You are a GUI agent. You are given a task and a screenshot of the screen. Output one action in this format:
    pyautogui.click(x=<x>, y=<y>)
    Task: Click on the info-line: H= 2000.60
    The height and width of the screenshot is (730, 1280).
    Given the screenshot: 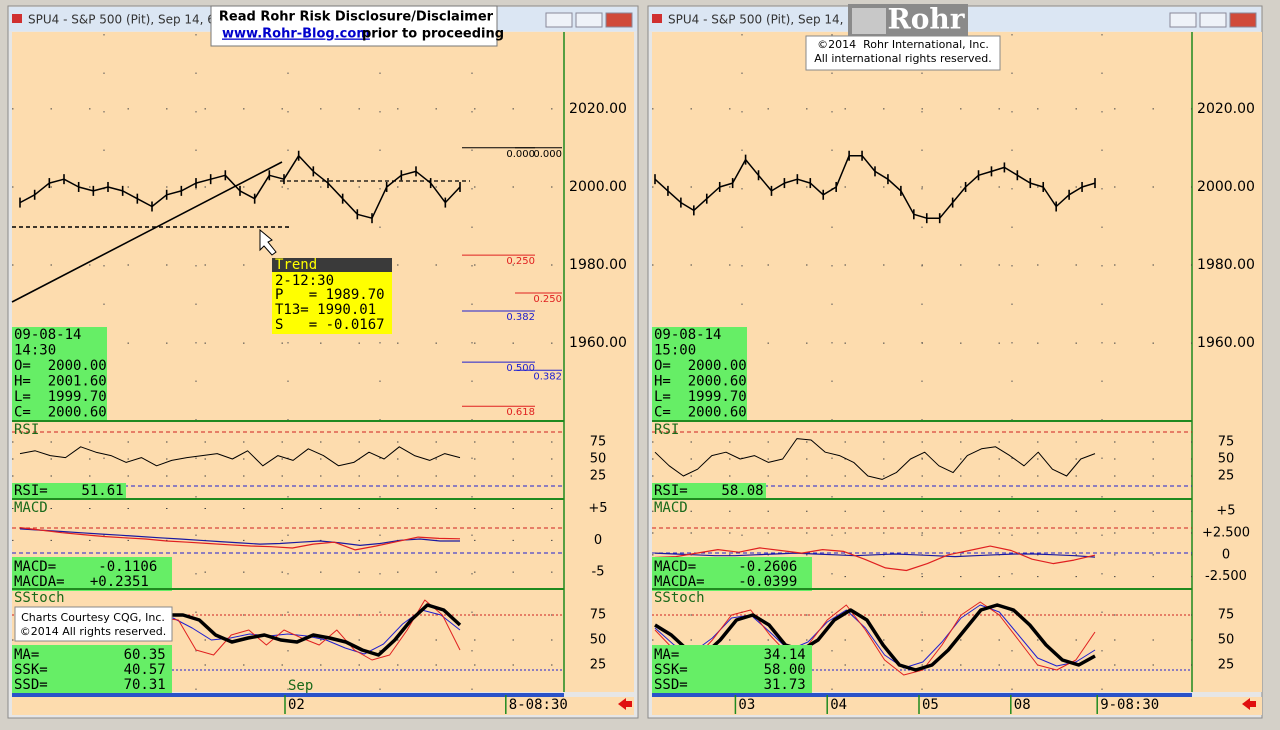 What is the action you would take?
    pyautogui.click(x=700, y=382)
    